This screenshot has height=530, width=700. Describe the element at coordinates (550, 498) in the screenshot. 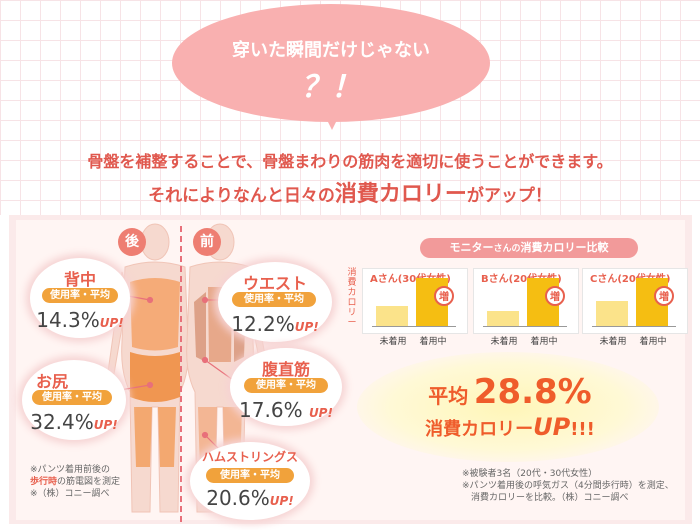

I see `right-note-line3: 消費カロリーを比較。（株）コニー調べ` at that location.